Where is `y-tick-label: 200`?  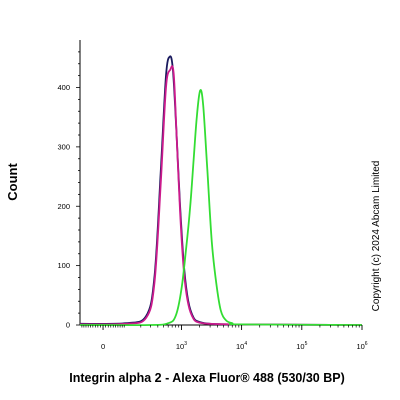
y-tick-label: 200 is located at coordinates (63, 206).